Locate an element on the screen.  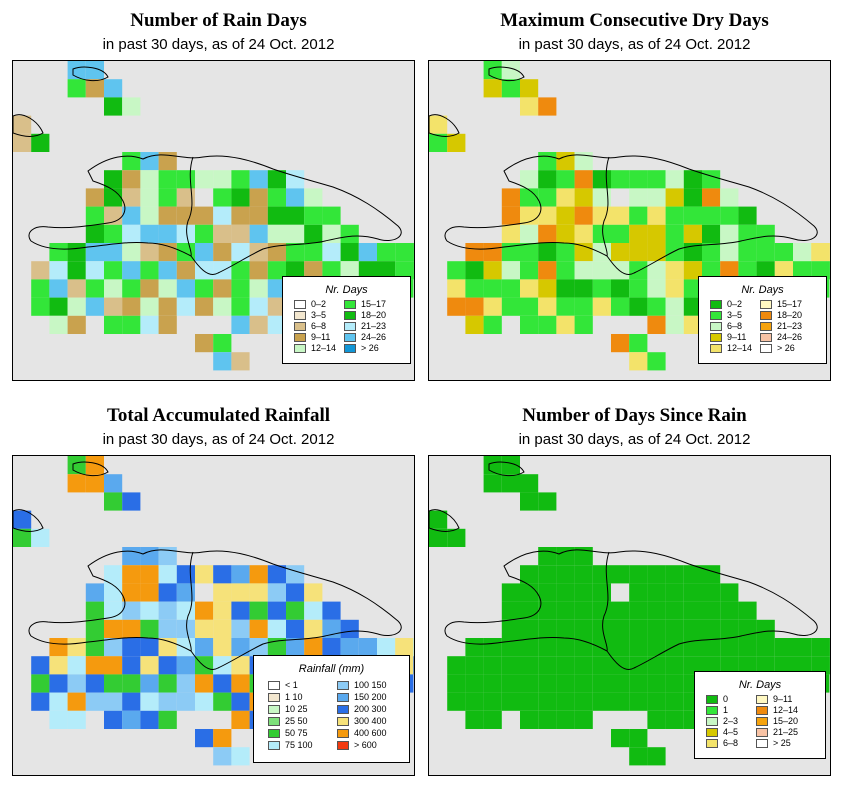
legend-label: 300 400 is located at coordinates (370, 721).